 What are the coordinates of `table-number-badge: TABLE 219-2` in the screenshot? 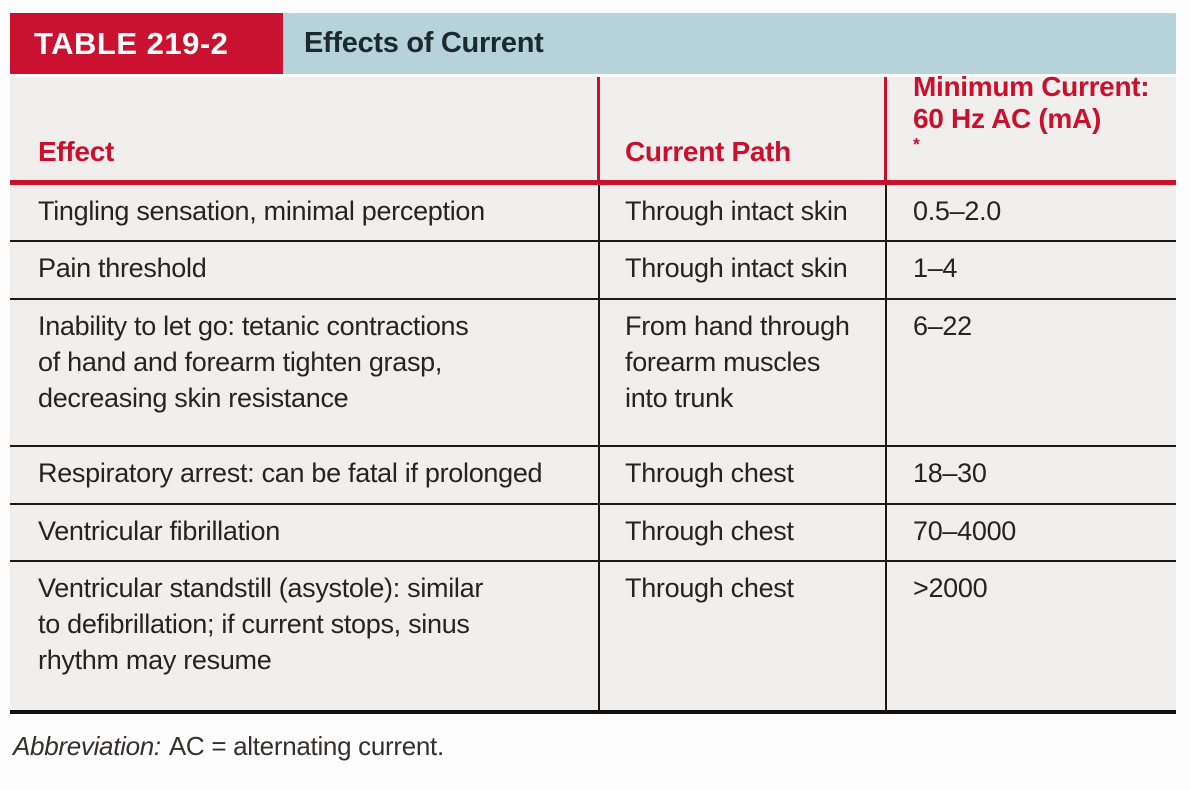 It's located at (146, 43).